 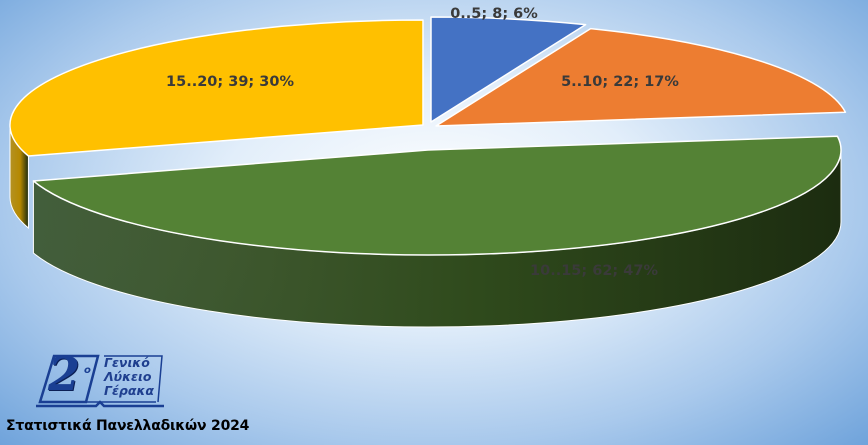 What do you see at coordinates (129, 390) in the screenshot?
I see `logo-line-3: Γέρακα` at bounding box center [129, 390].